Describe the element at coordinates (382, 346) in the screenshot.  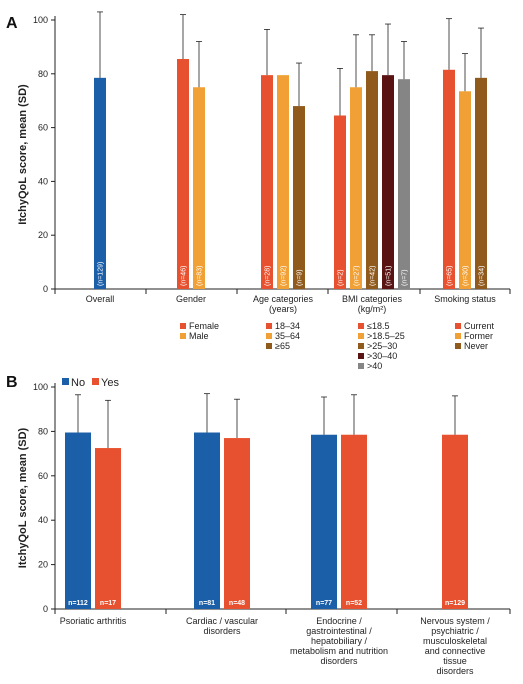
I see `p0-legend-label: >25–30` at that location.